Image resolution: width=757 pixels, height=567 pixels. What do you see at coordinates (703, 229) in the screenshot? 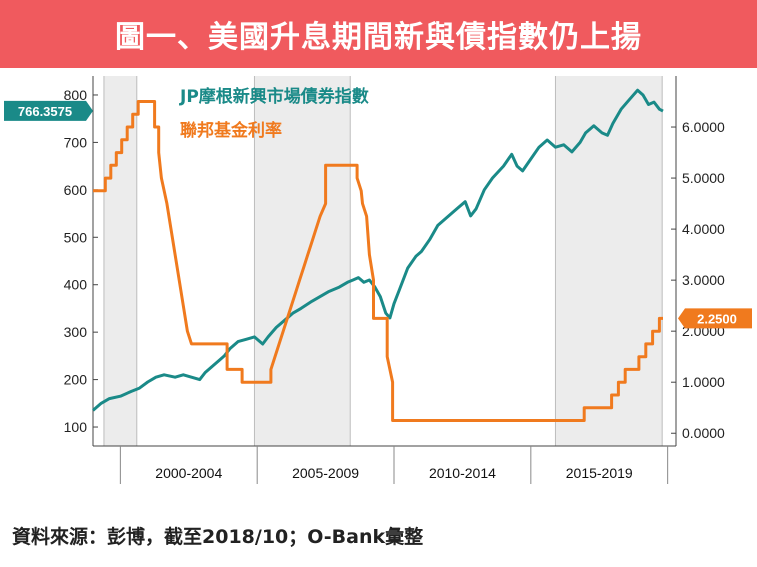
I see `right-tick-label-4.0000: 4.0000` at bounding box center [703, 229].